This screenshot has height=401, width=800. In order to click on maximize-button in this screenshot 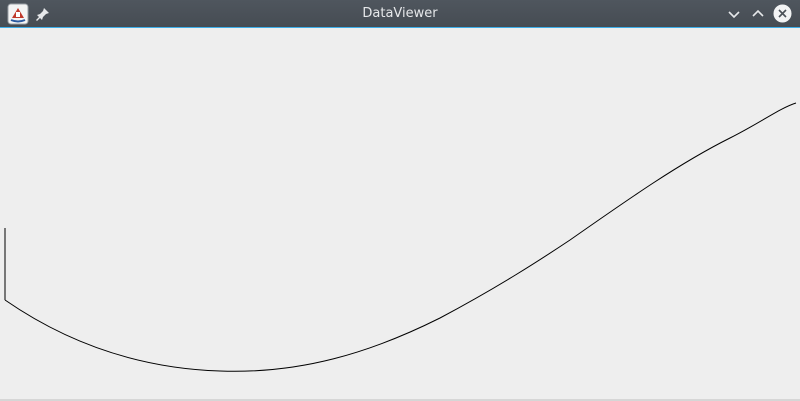, I will do `click(758, 14)`.